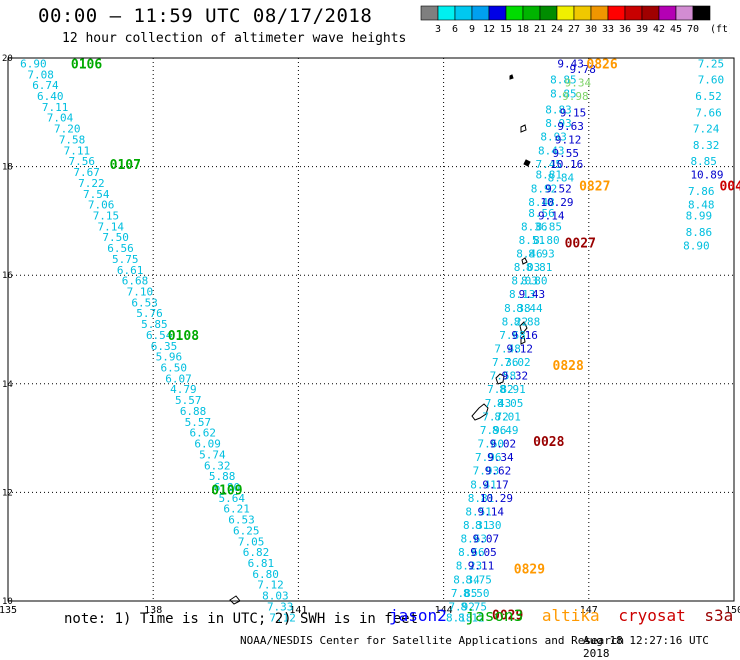 This screenshot has height=660, width=740. I want to click on lon-tick-label: 135, so click(8, 610).